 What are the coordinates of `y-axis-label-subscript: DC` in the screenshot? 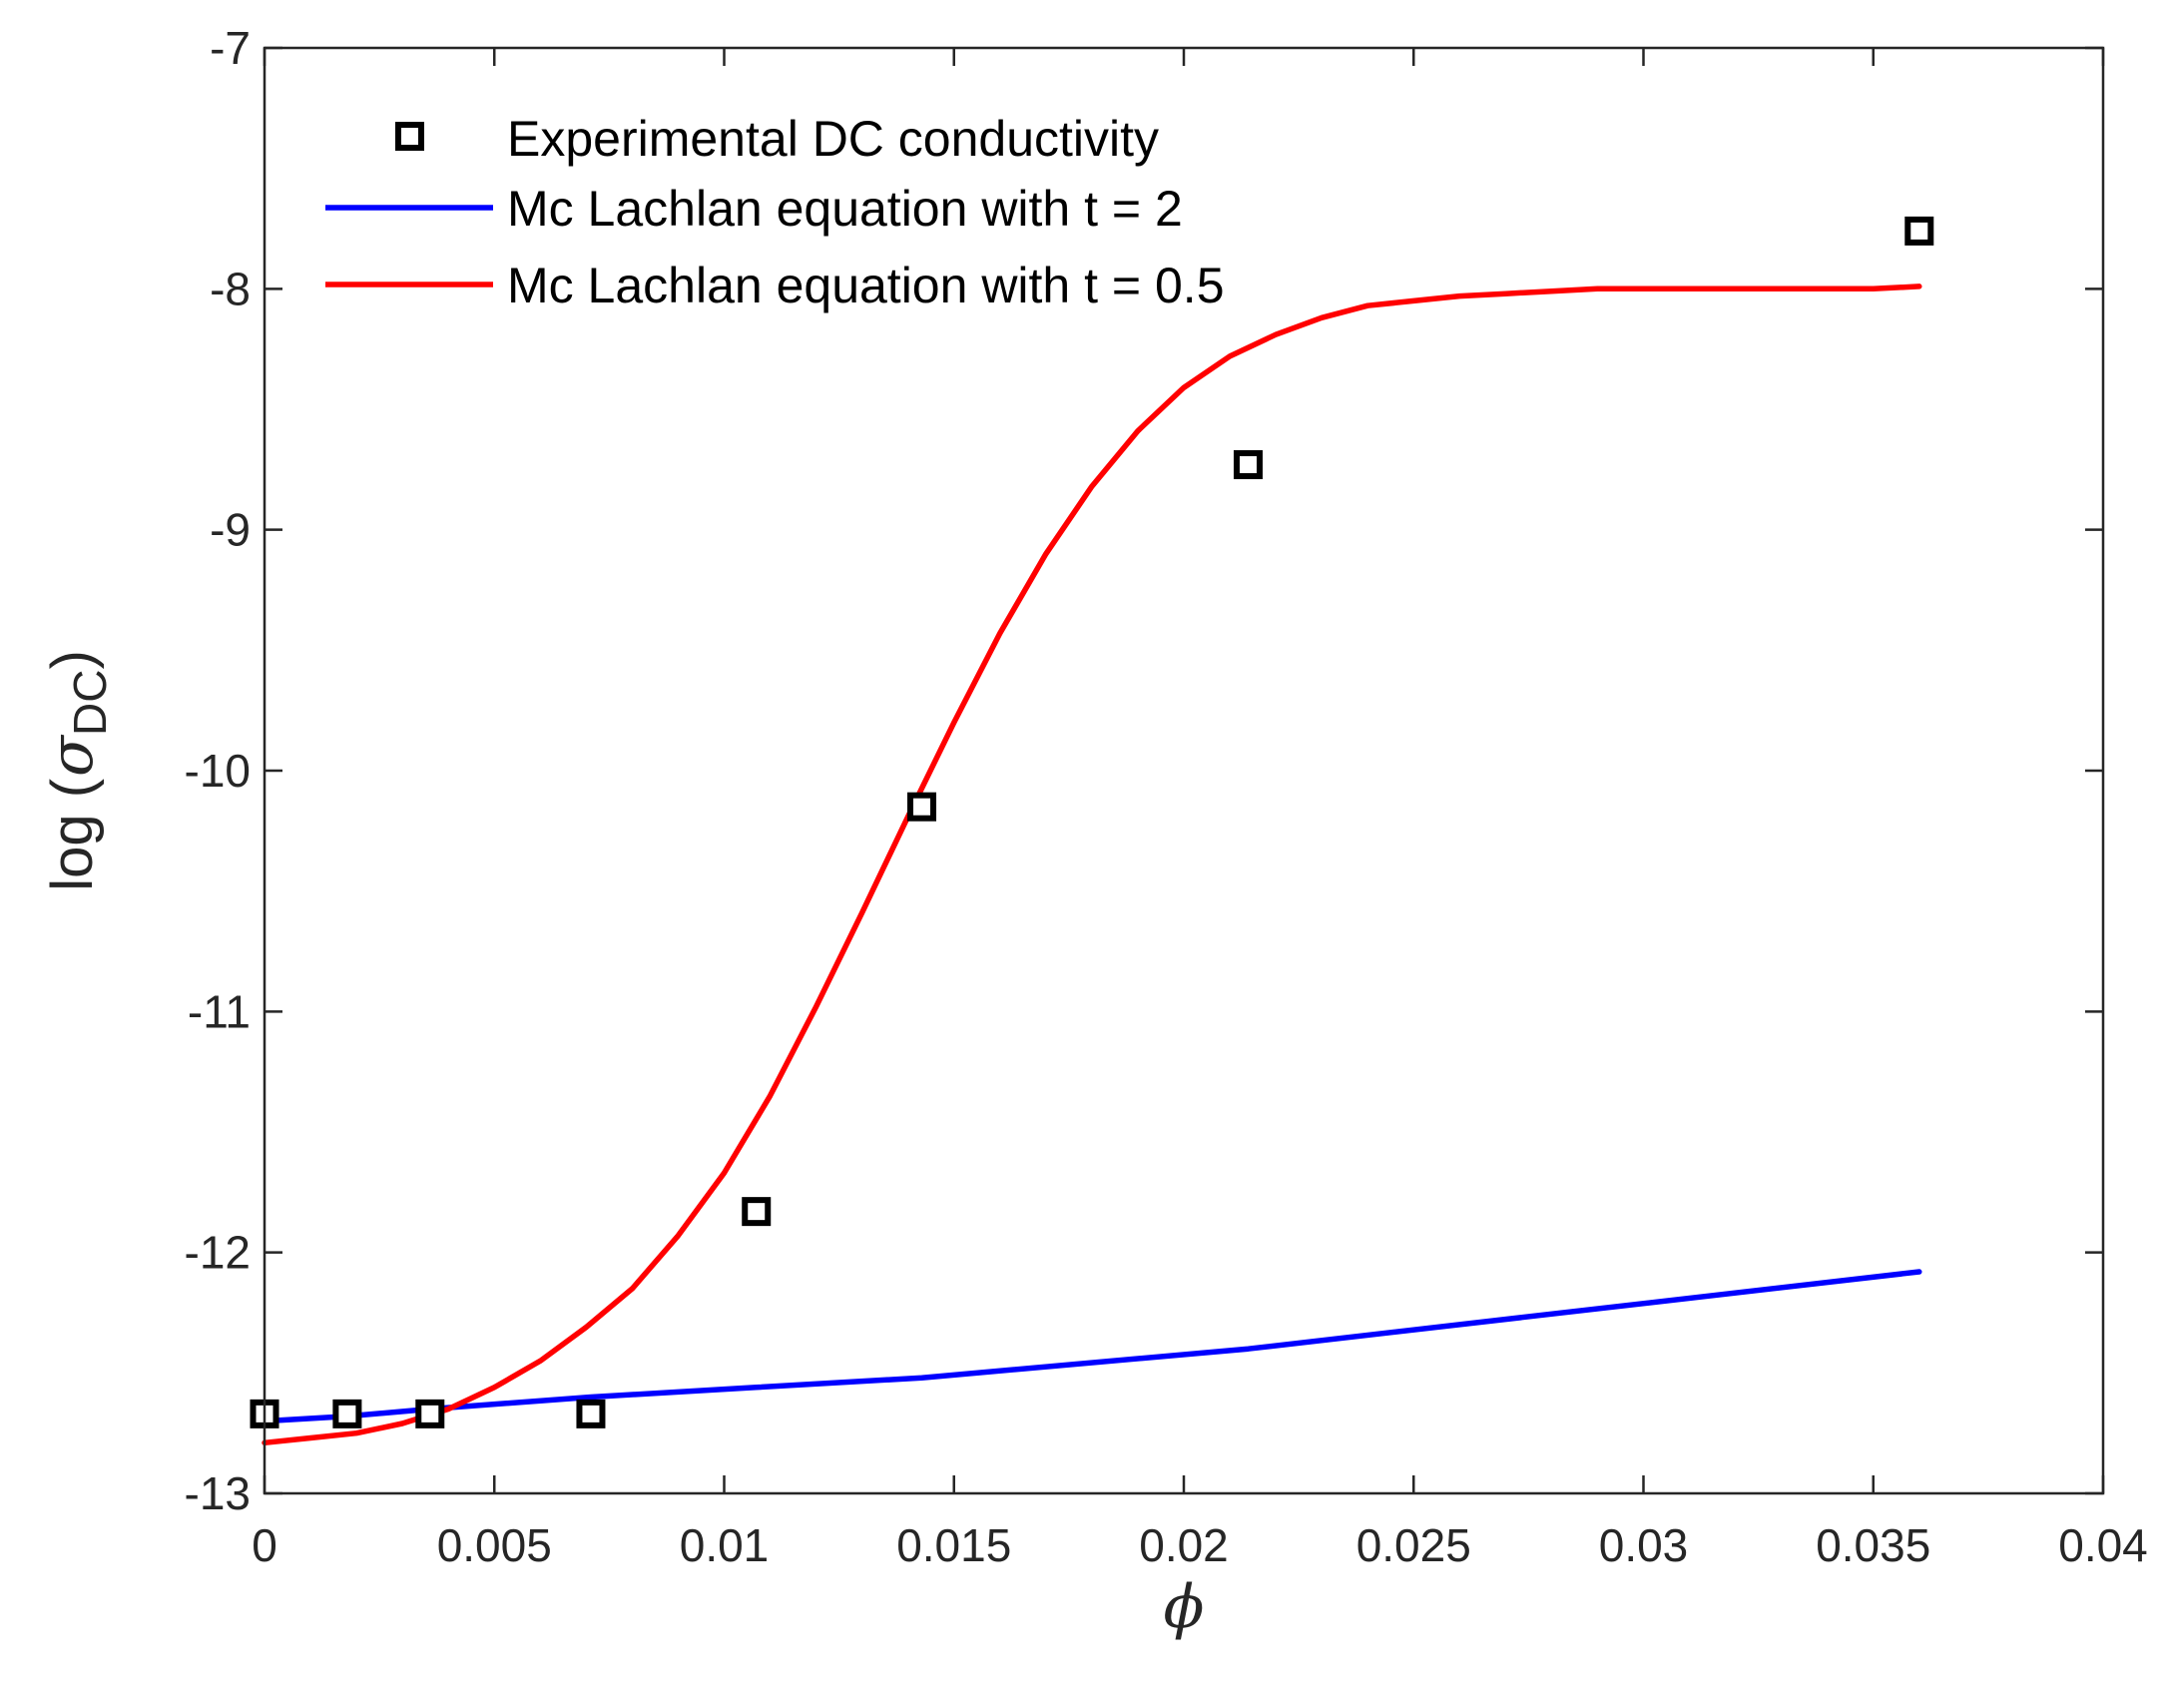 It's located at (90, 703).